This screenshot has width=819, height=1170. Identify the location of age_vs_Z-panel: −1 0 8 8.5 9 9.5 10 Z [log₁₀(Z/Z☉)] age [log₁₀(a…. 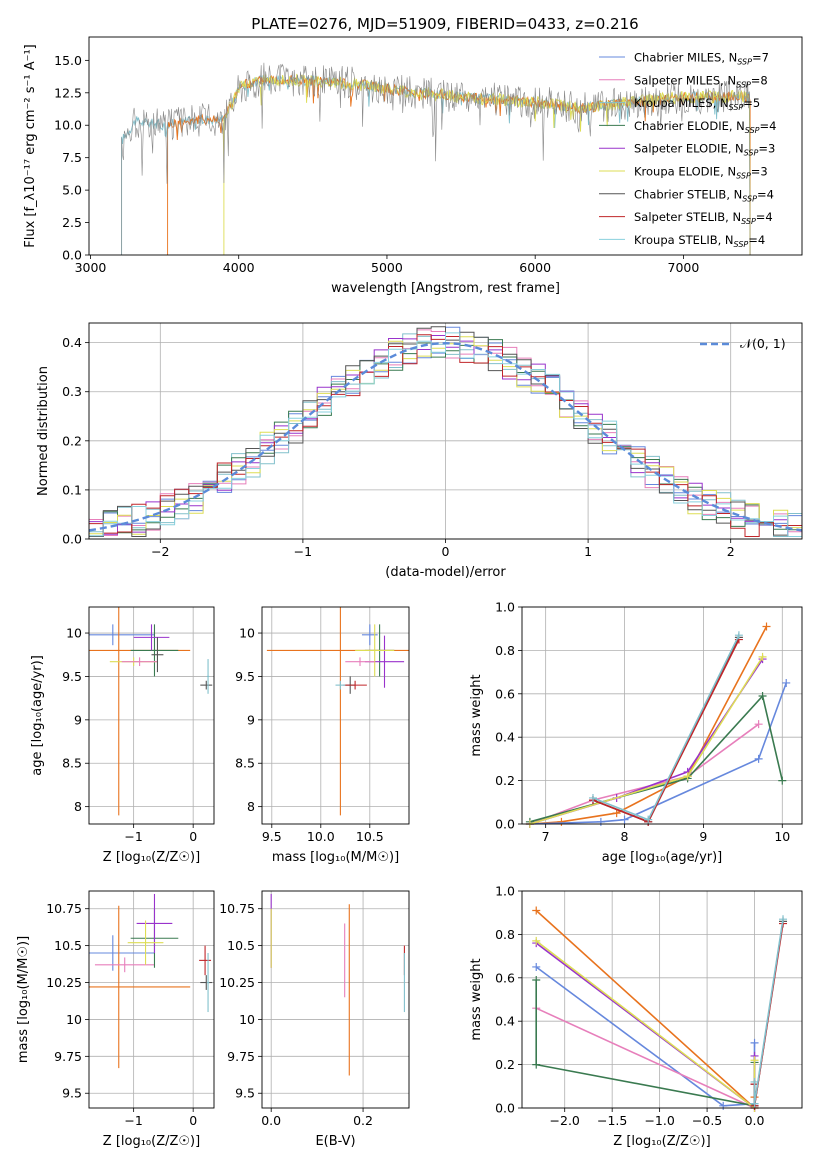
(122, 735).